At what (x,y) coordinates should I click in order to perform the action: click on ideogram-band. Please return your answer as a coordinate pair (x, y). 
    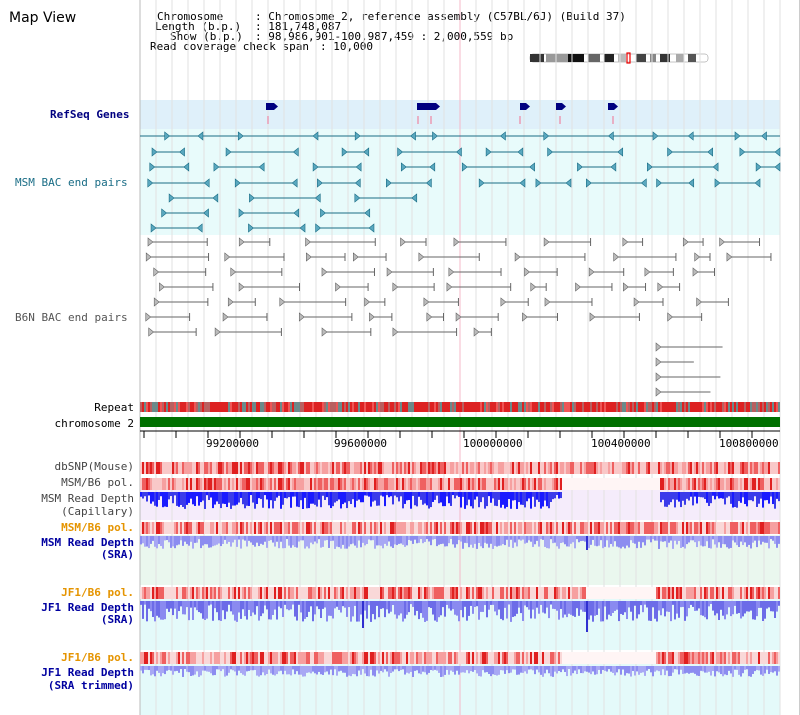
    Looking at the image, I should click on (680, 58).